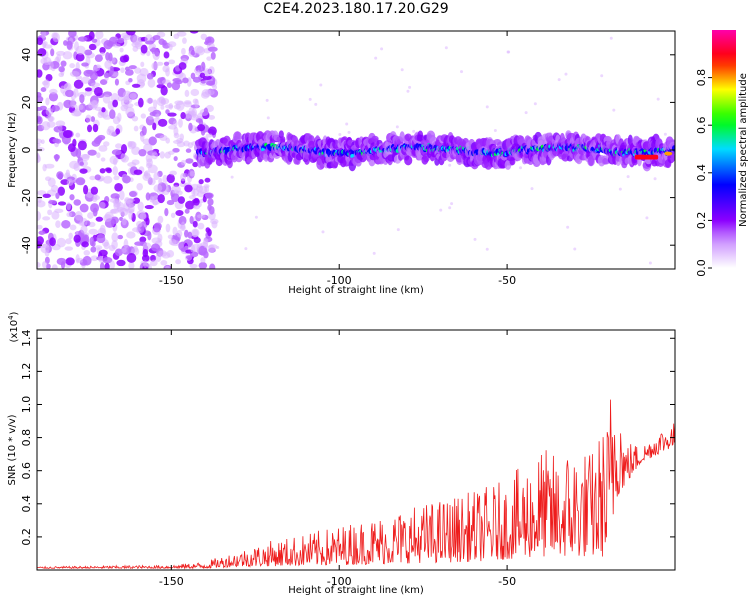 The image size is (750, 600). Describe the element at coordinates (26, 55) in the screenshot. I see `y-tick-label-top: 40` at that location.